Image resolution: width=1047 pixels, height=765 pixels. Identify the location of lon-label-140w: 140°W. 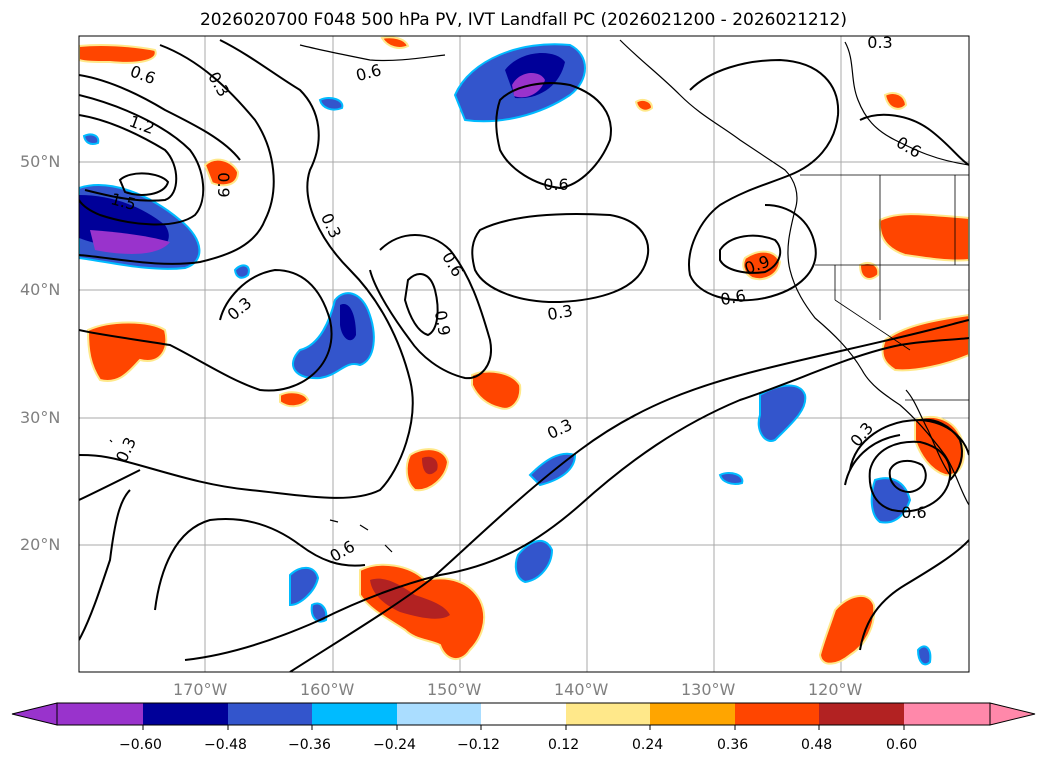
(581, 689).